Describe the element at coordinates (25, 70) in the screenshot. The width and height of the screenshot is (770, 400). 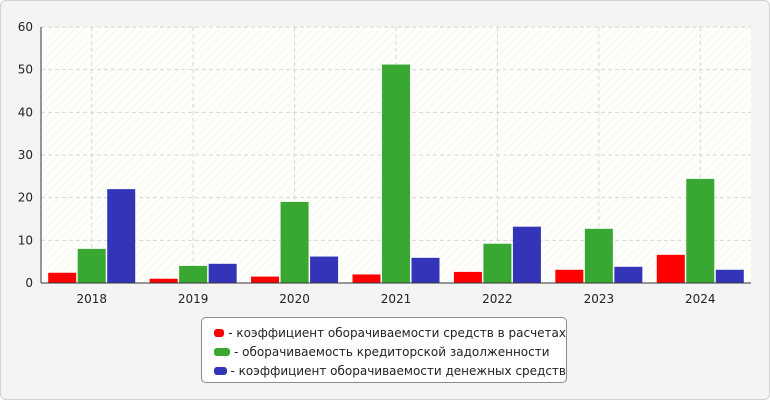
I see `y-tick-label: 50` at that location.